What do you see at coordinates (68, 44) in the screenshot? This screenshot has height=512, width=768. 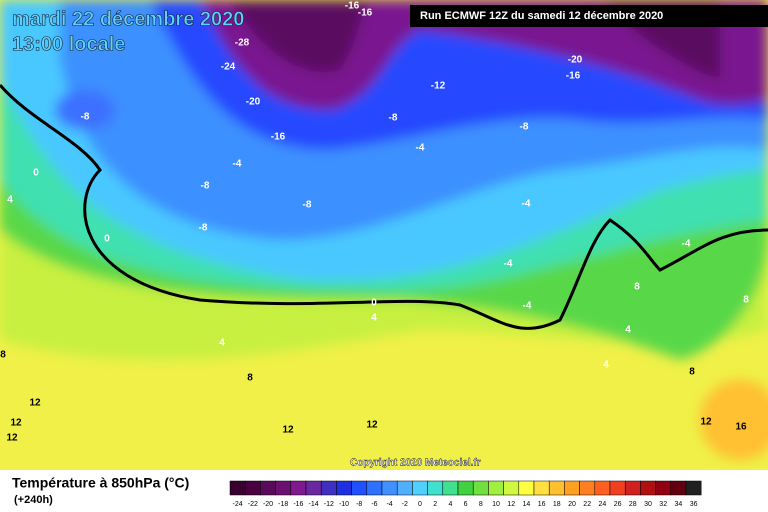 I see `time: 13:00 locale` at bounding box center [68, 44].